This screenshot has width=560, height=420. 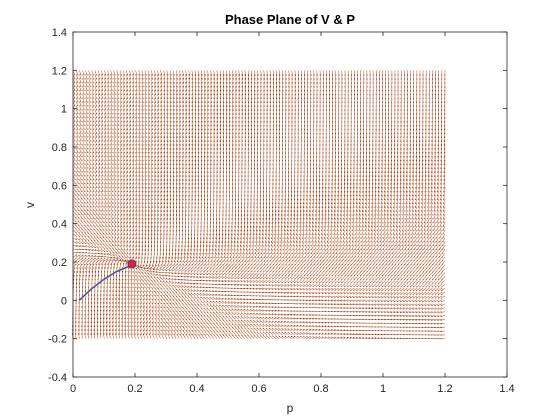 What do you see at coordinates (57, 378) in the screenshot?
I see `y-tick-label: -0.4` at bounding box center [57, 378].